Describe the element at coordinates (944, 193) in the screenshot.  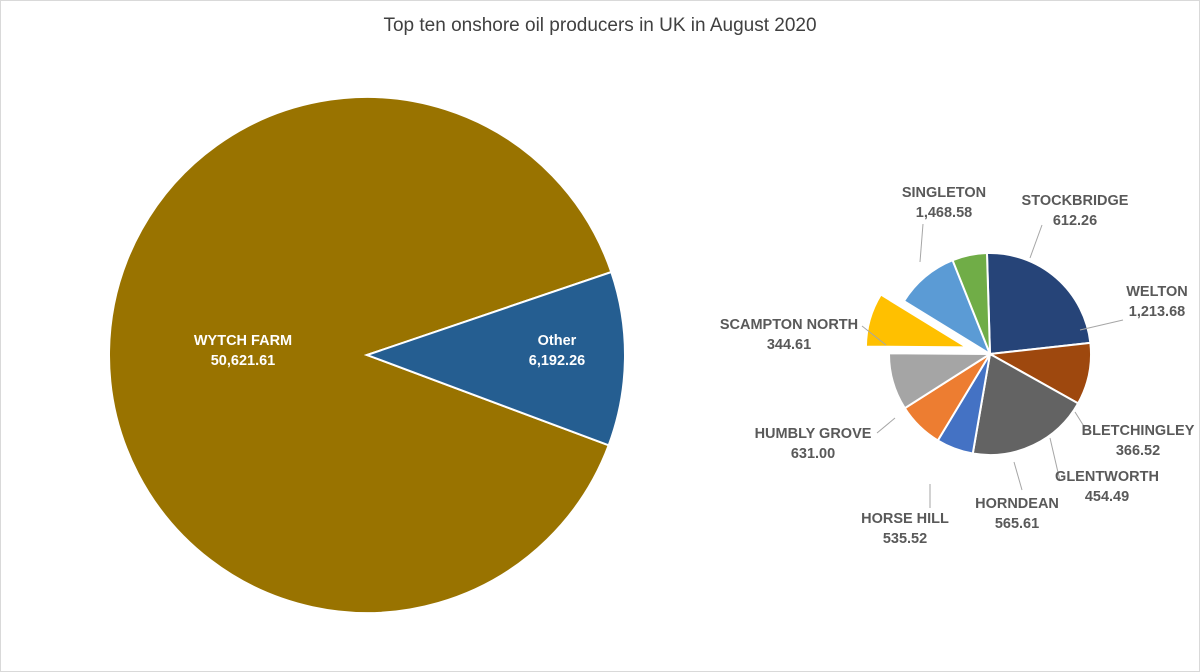
I see `data-label-singleton: SINGLETON` at that location.